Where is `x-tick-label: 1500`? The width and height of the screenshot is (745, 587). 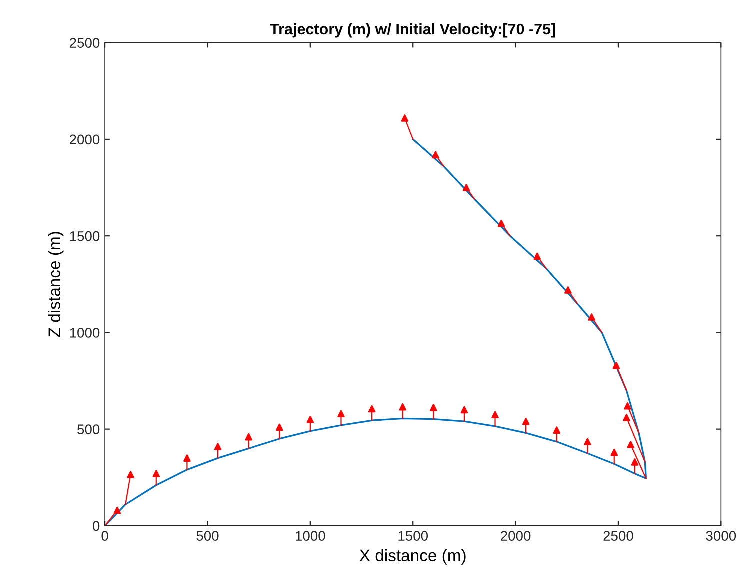
x-tick-label: 1500 is located at coordinates (413, 536).